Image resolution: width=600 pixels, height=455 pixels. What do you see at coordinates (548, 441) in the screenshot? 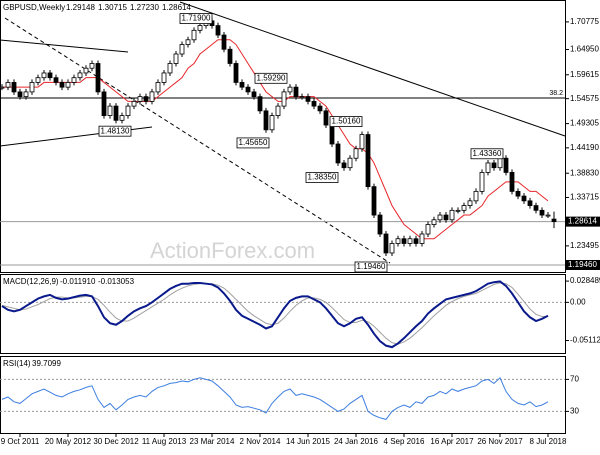
I see `x-tick-label: 8 Jul 2018` at bounding box center [548, 441].